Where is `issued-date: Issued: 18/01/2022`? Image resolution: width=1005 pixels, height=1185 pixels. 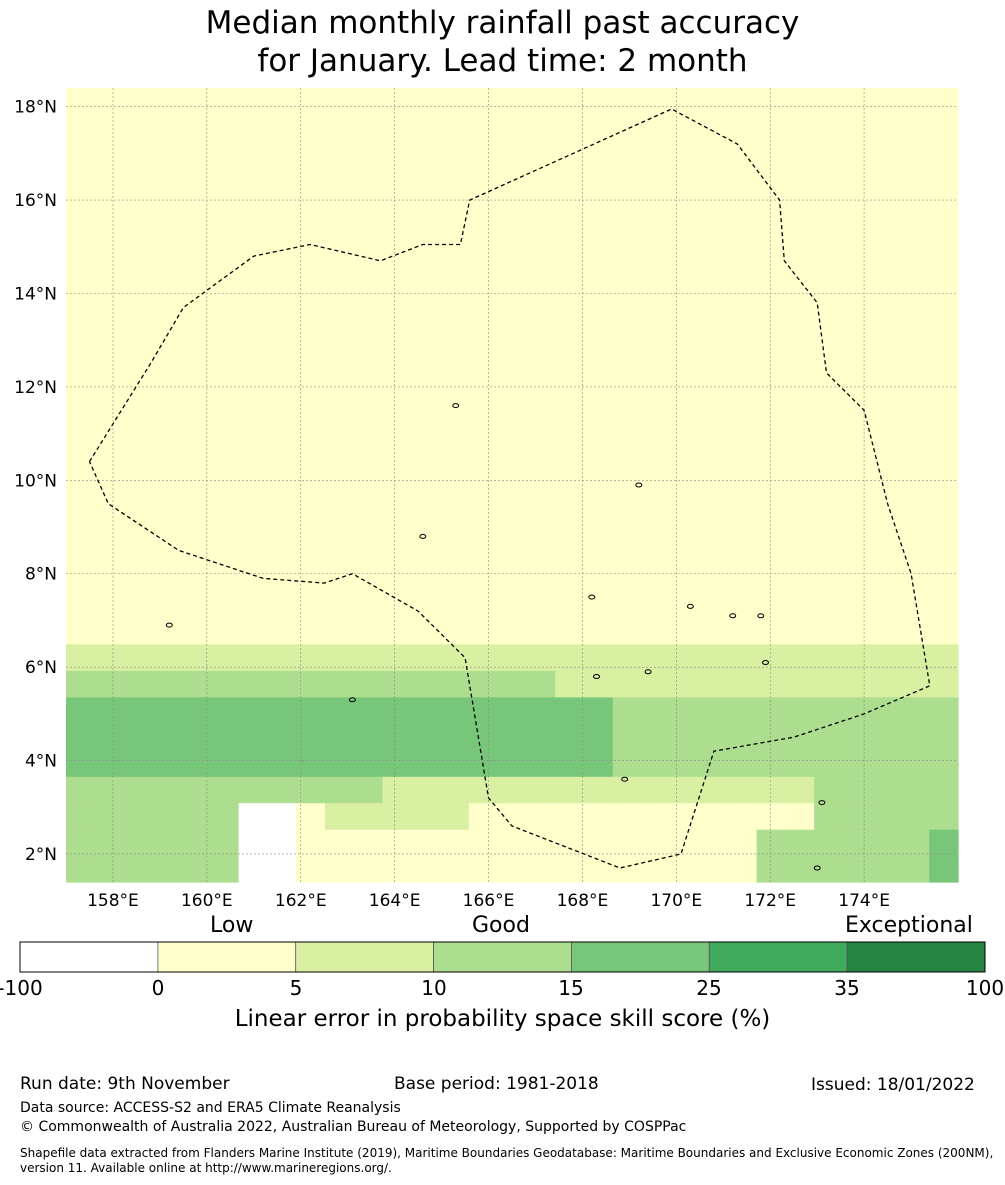
issued-date: Issued: 18/01/2022 is located at coordinates (893, 1085).